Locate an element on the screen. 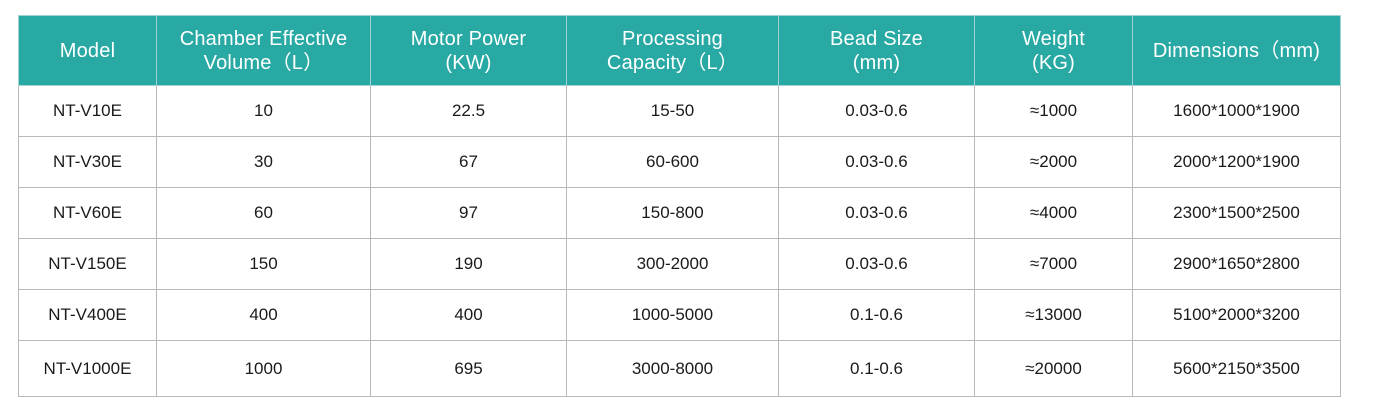  cell-processing-capacity: 1000-5000 is located at coordinates (672, 315).